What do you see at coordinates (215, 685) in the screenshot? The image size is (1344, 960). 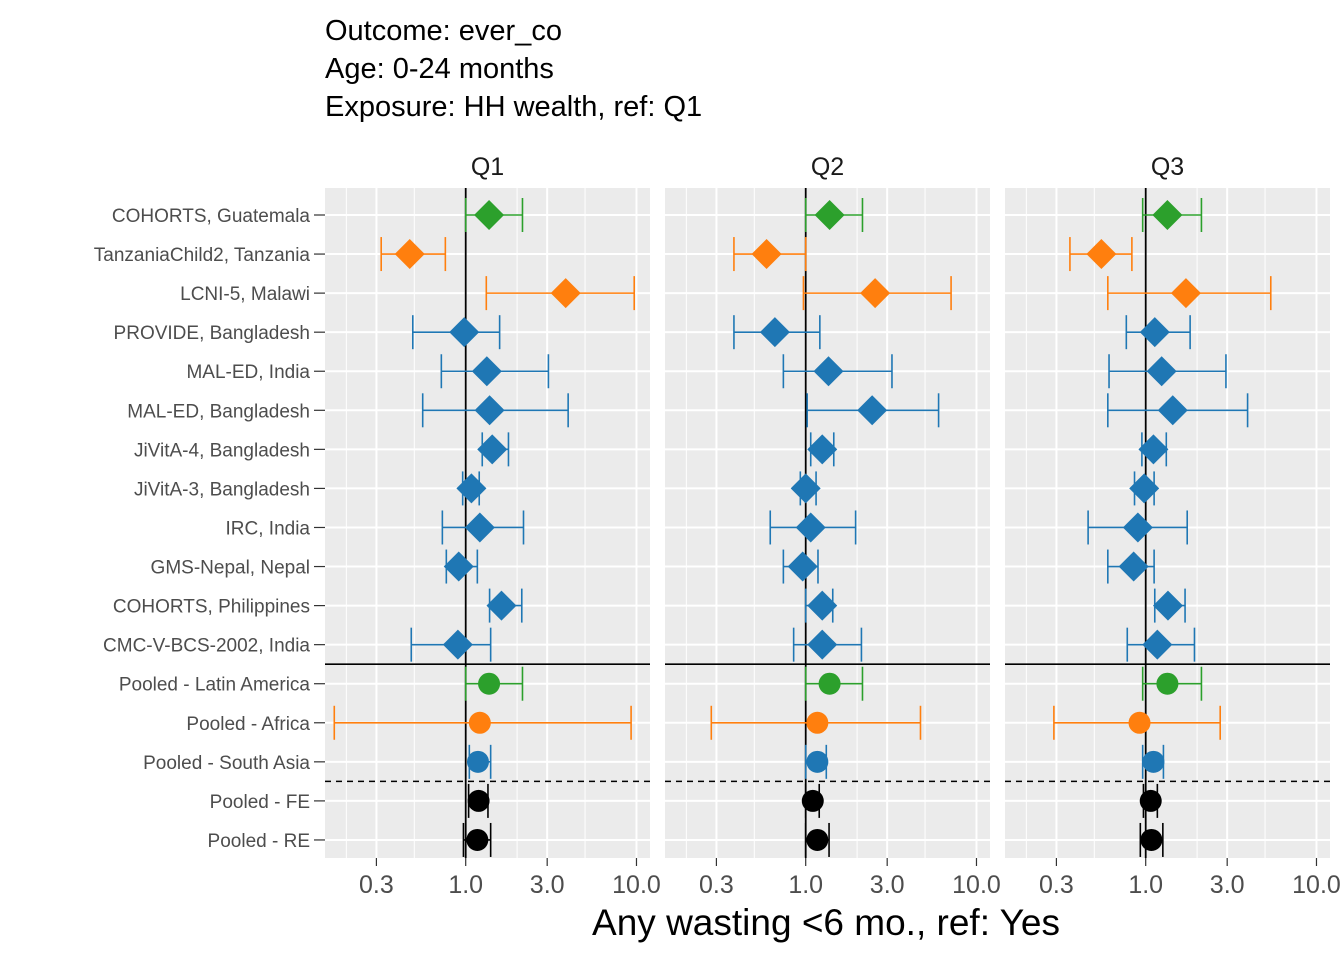 I see `y-label-row: Pooled - Latin America` at bounding box center [215, 685].